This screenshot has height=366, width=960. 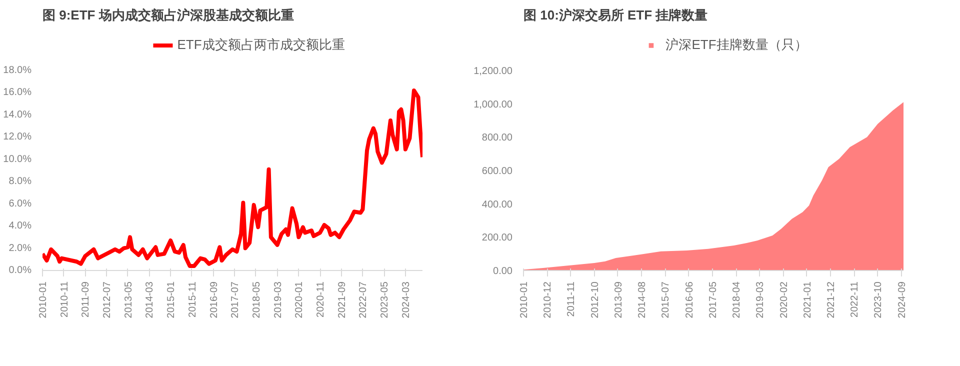 What do you see at coordinates (20, 270) in the screenshot?
I see `y-tick-label: 0.0%` at bounding box center [20, 270].